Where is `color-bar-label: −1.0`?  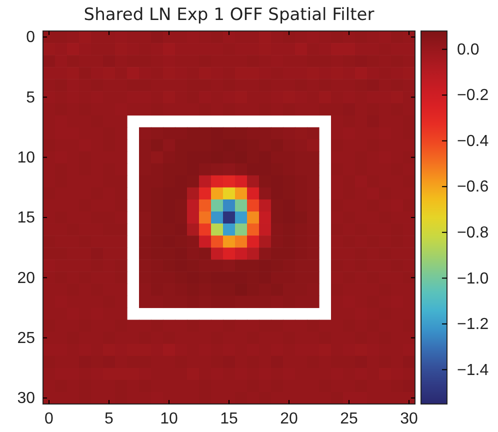
color-bar-label: −1.0 is located at coordinates (473, 279).